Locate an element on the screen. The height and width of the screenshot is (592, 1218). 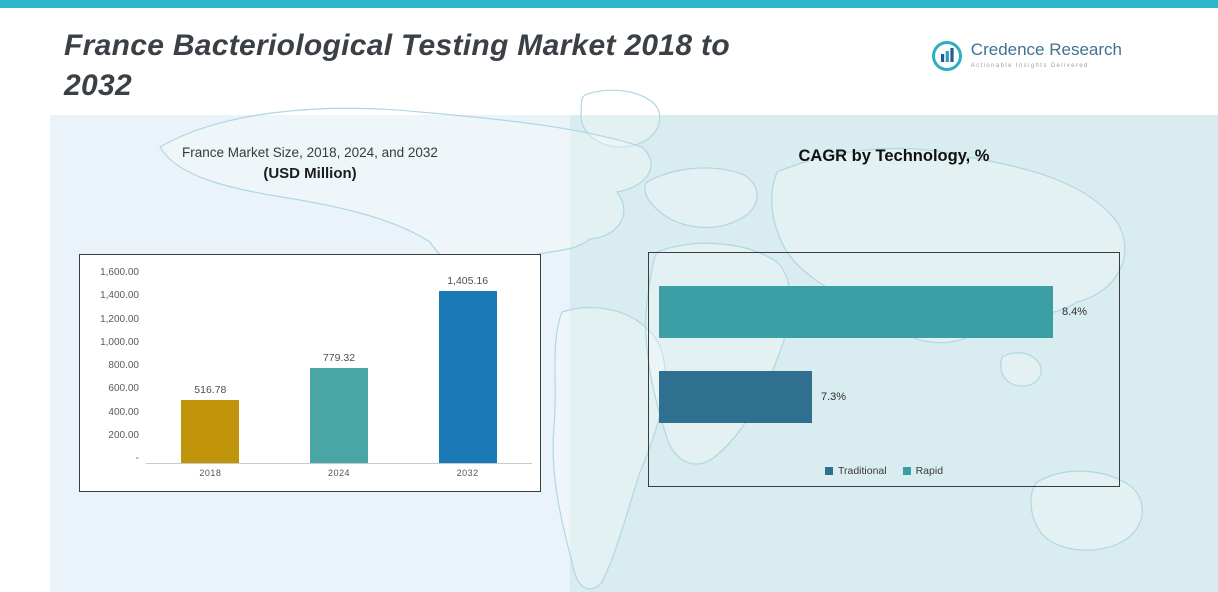
bar-2018 is located at coordinates (210, 431).